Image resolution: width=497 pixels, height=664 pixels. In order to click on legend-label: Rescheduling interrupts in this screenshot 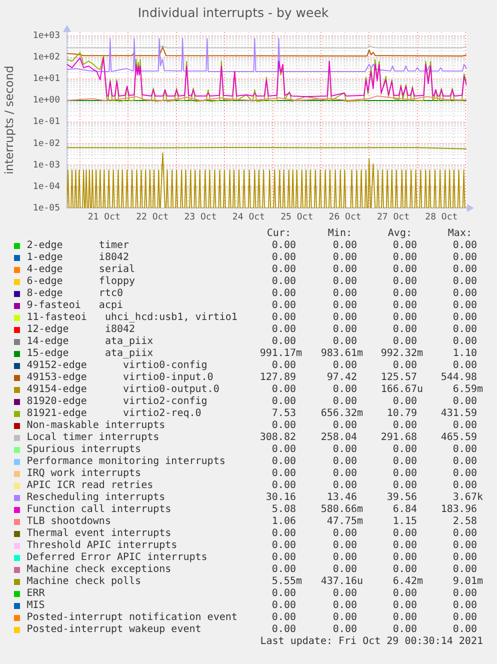, I will do `click(96, 498)`.